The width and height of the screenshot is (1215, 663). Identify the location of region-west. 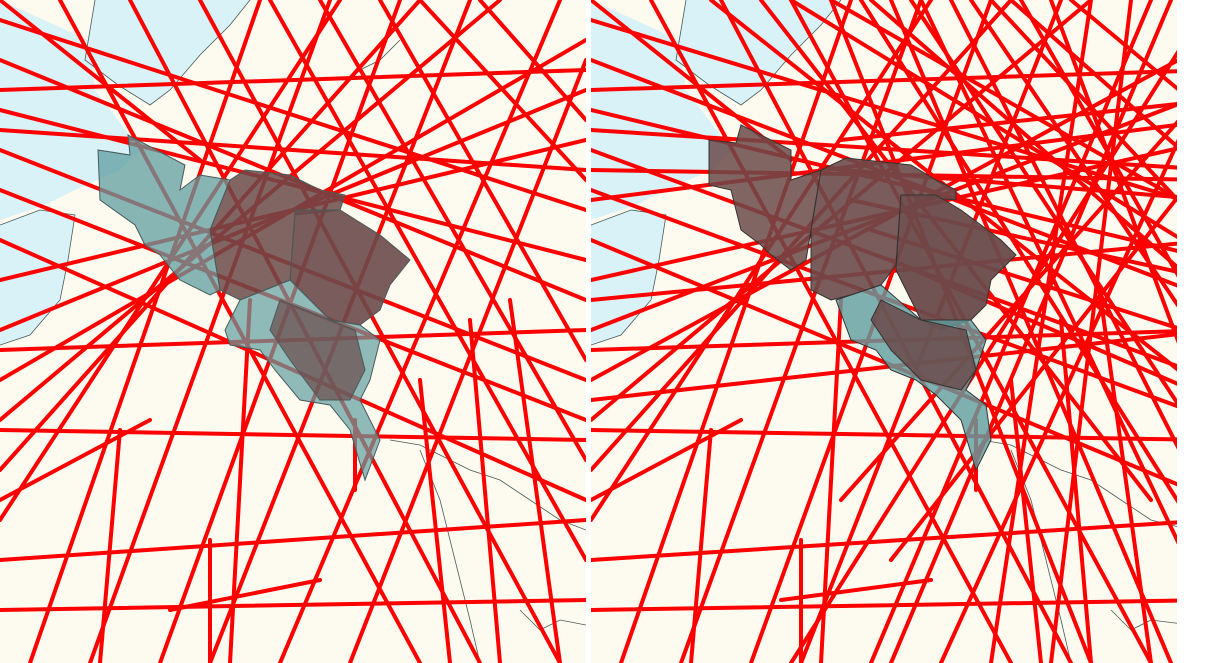
(765, 197).